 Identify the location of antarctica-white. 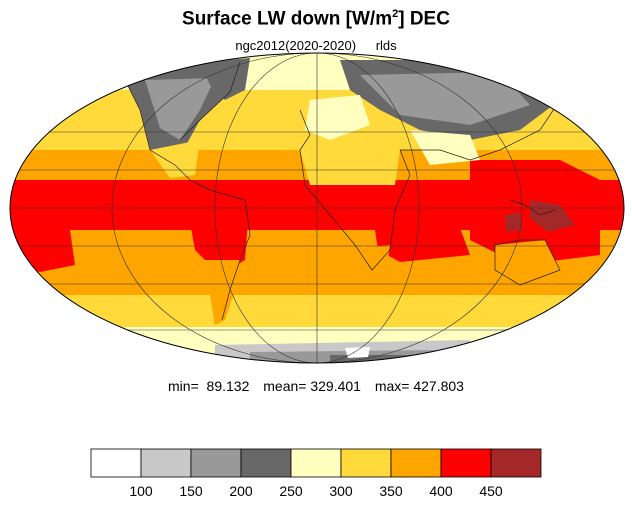
(357, 352).